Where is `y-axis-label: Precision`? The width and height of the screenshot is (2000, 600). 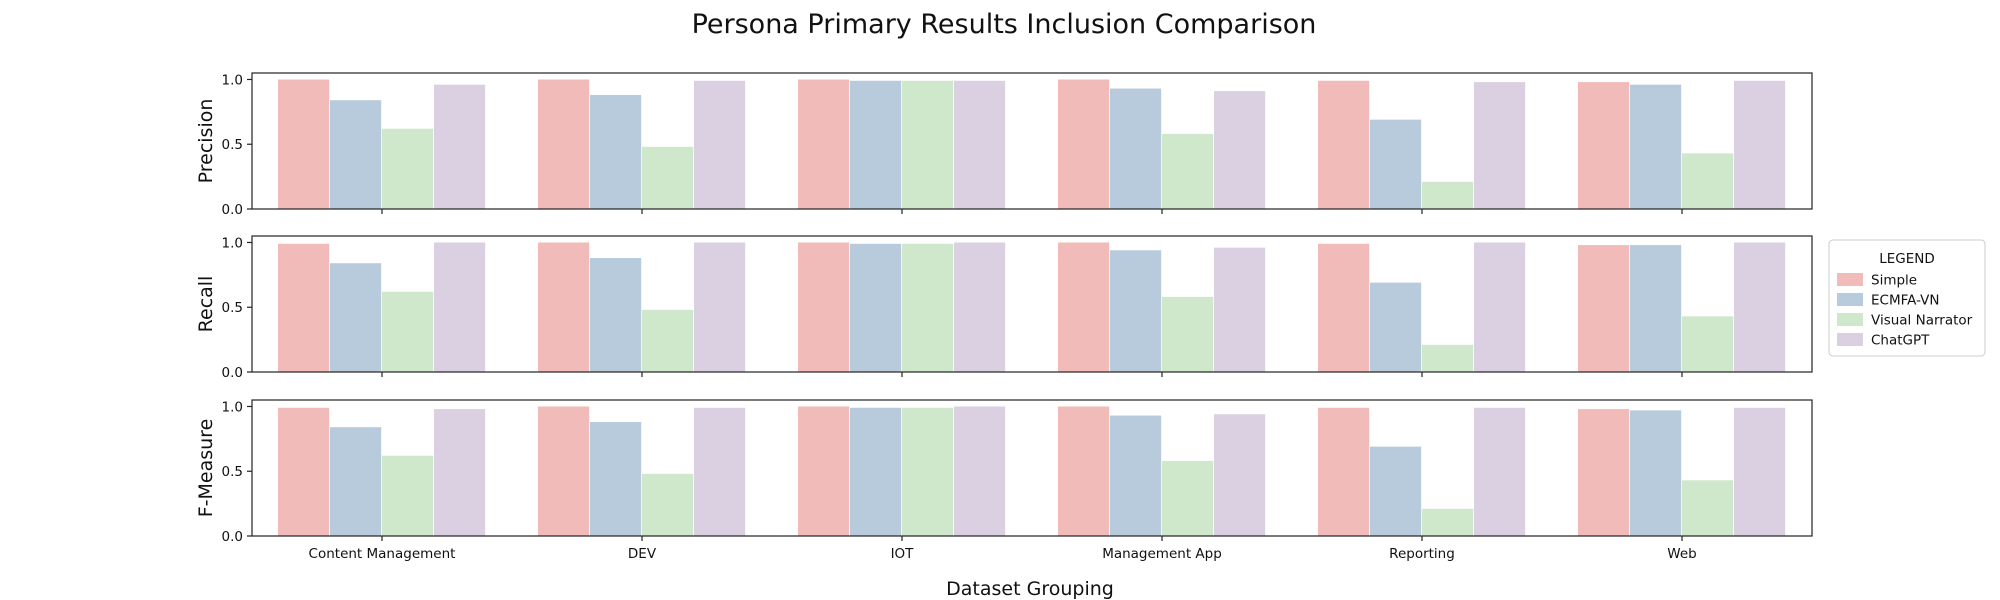 y-axis-label: Precision is located at coordinates (206, 141).